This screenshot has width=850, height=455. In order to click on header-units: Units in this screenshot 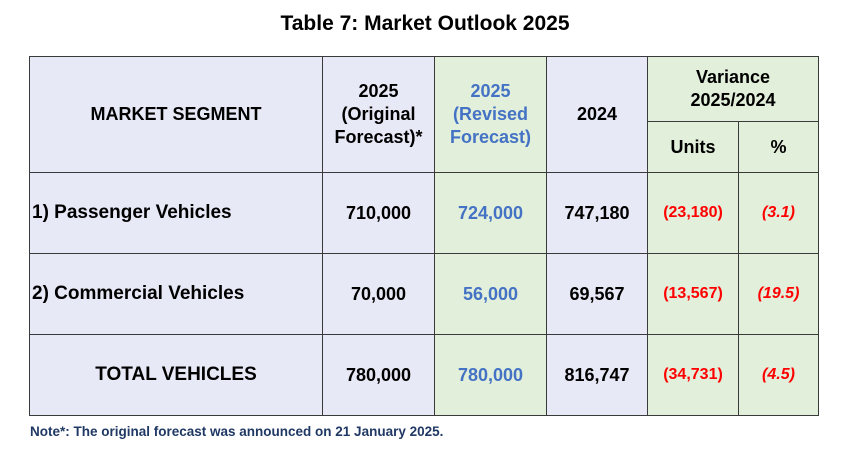, I will do `click(693, 147)`.